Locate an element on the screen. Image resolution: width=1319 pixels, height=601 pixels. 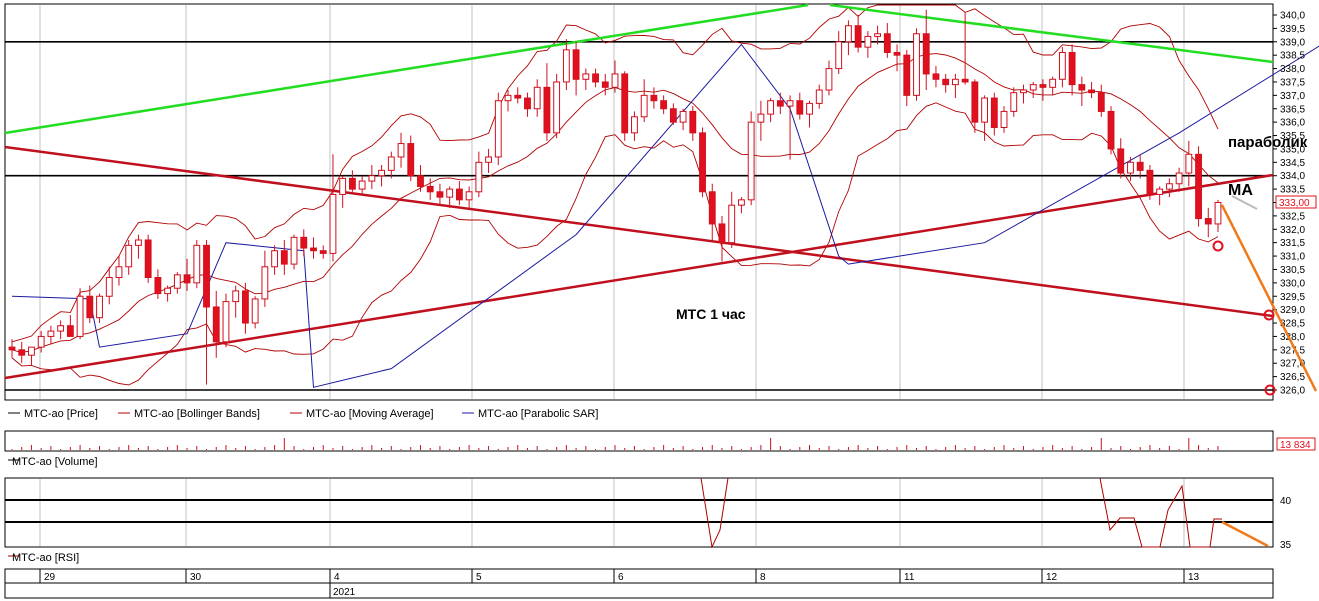
date-label: 12 is located at coordinates (1052, 577).